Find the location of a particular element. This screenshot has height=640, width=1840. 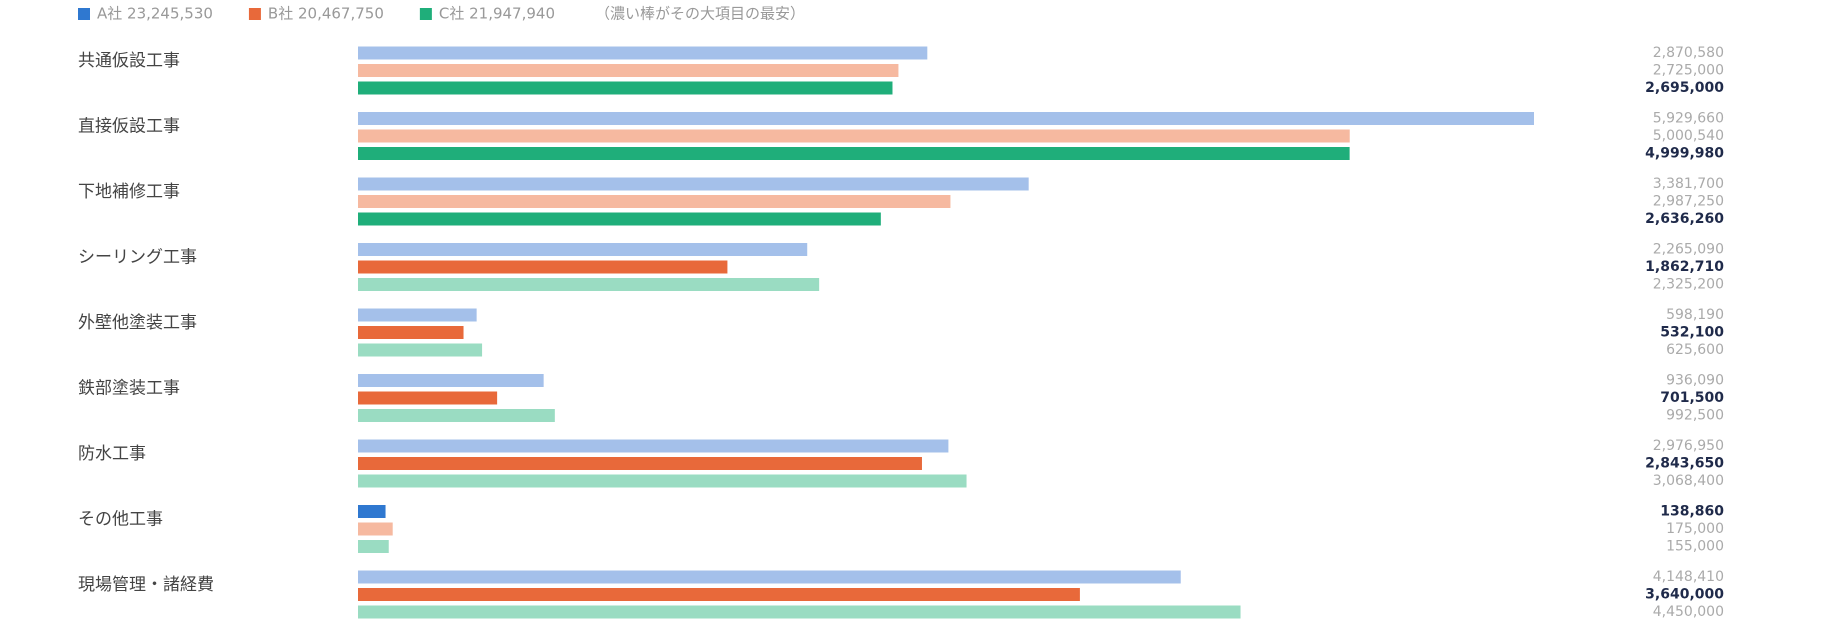

value-label: 2,325,200 is located at coordinates (1688, 285).